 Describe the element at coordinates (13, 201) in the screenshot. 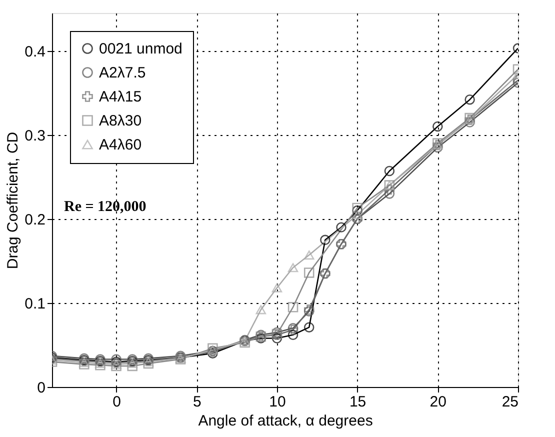

I see `y-axis-title: Drag Coefficient, CD` at that location.